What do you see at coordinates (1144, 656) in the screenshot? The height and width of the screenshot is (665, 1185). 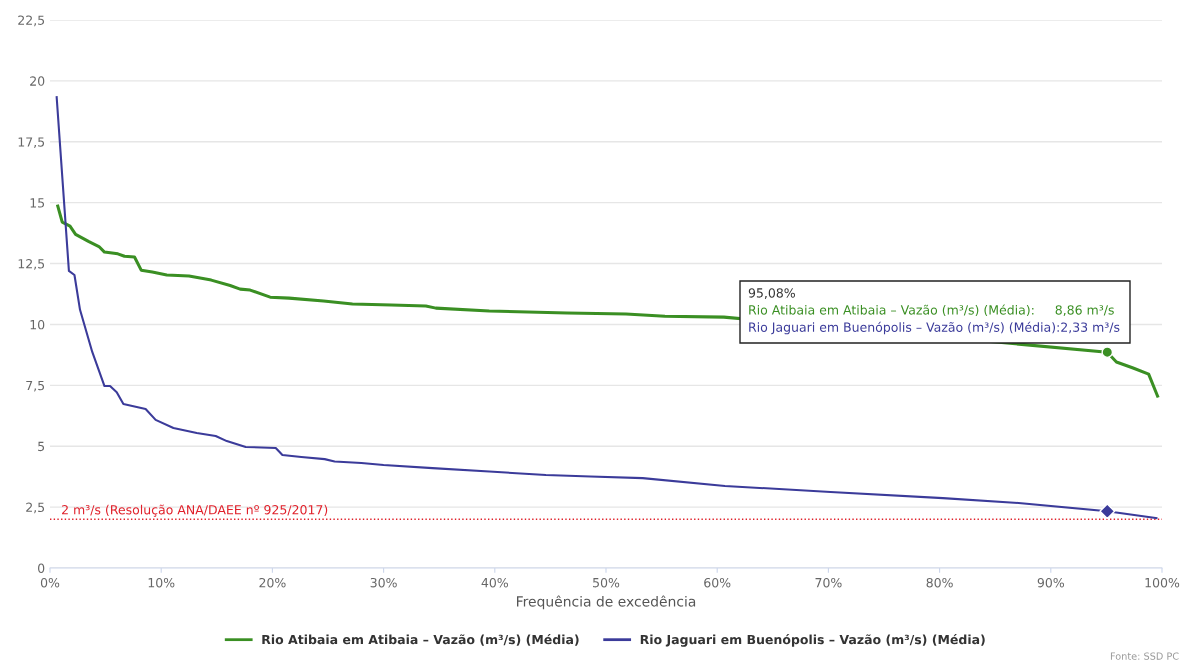 I see `source-note: Fonte: SSD PC` at bounding box center [1144, 656].